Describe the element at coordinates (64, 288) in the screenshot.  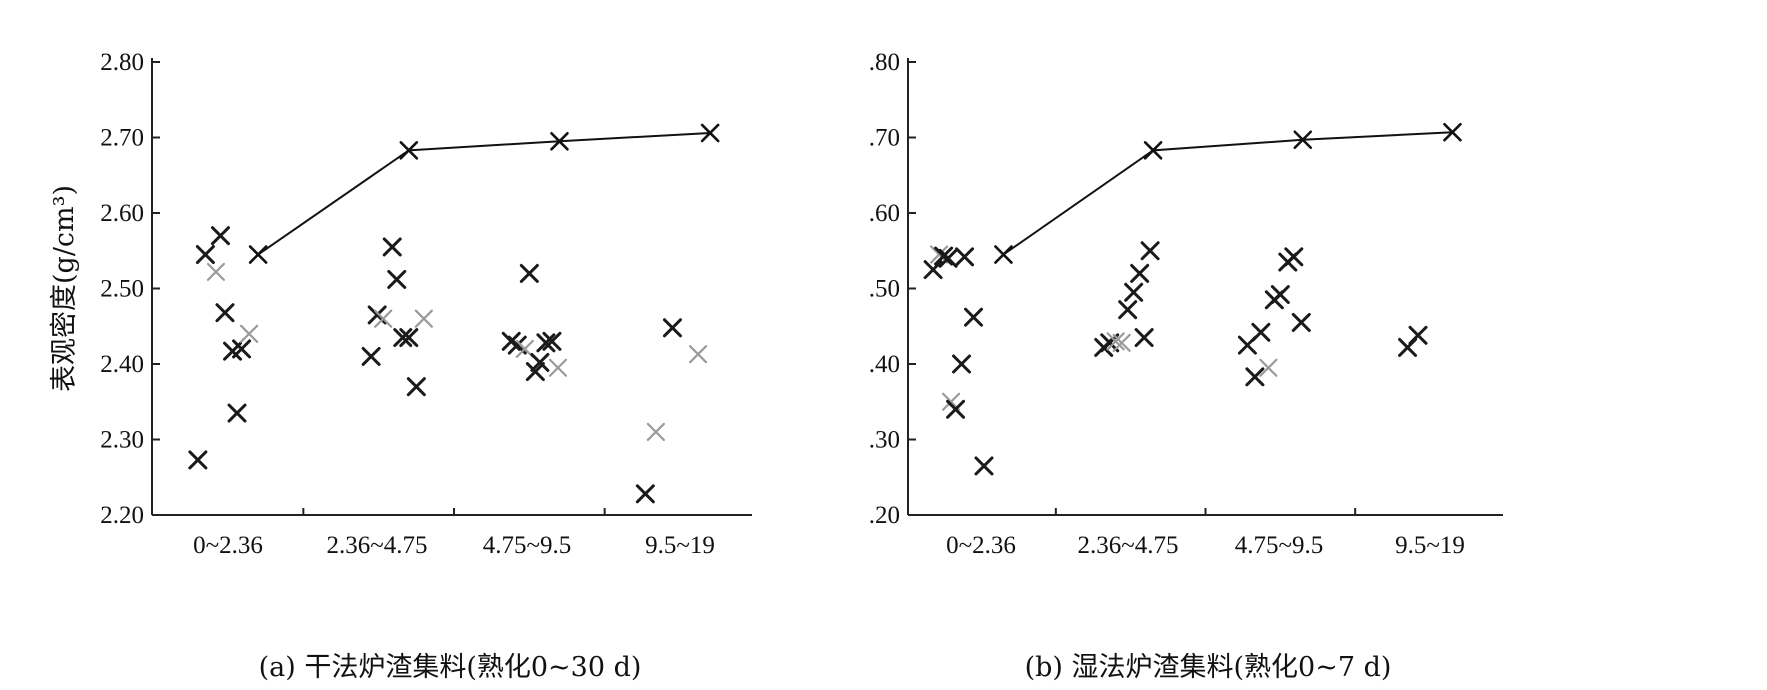
I see `y-axis-label: 表观密度(g/cm³)` at that location.